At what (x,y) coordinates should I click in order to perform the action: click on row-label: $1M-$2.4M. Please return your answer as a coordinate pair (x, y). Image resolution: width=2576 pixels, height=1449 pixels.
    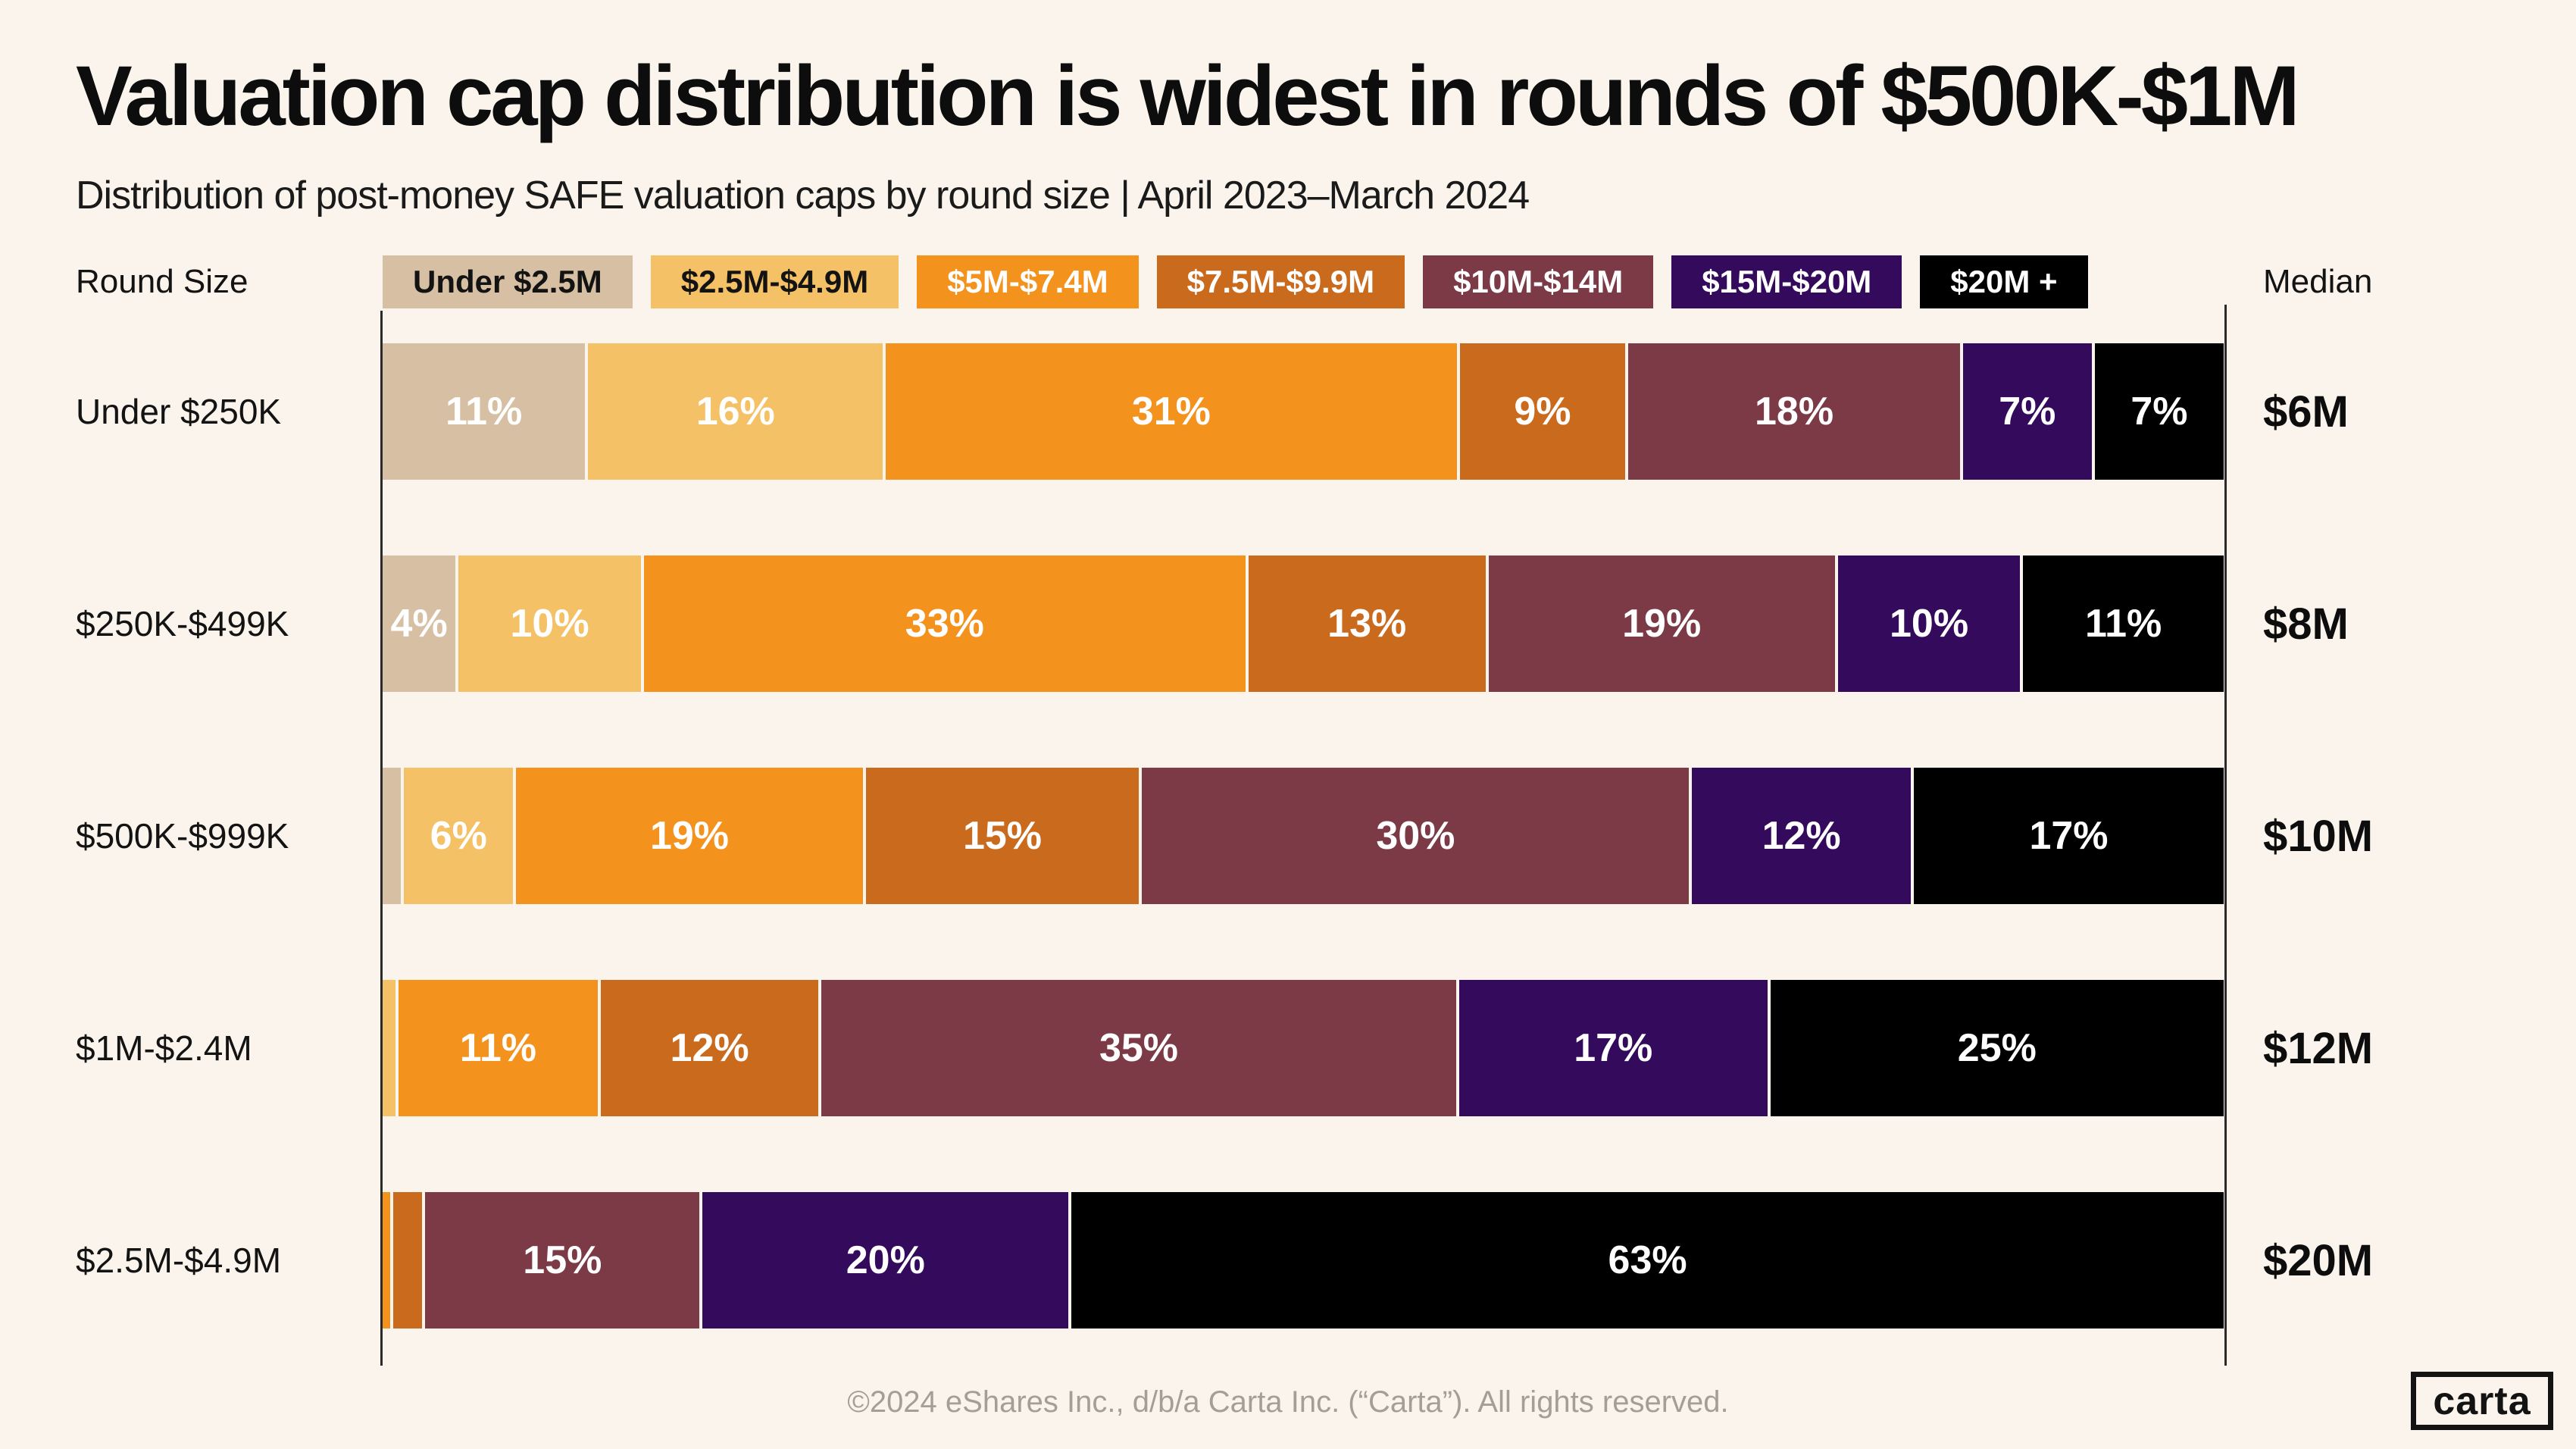
    Looking at the image, I should click on (164, 1048).